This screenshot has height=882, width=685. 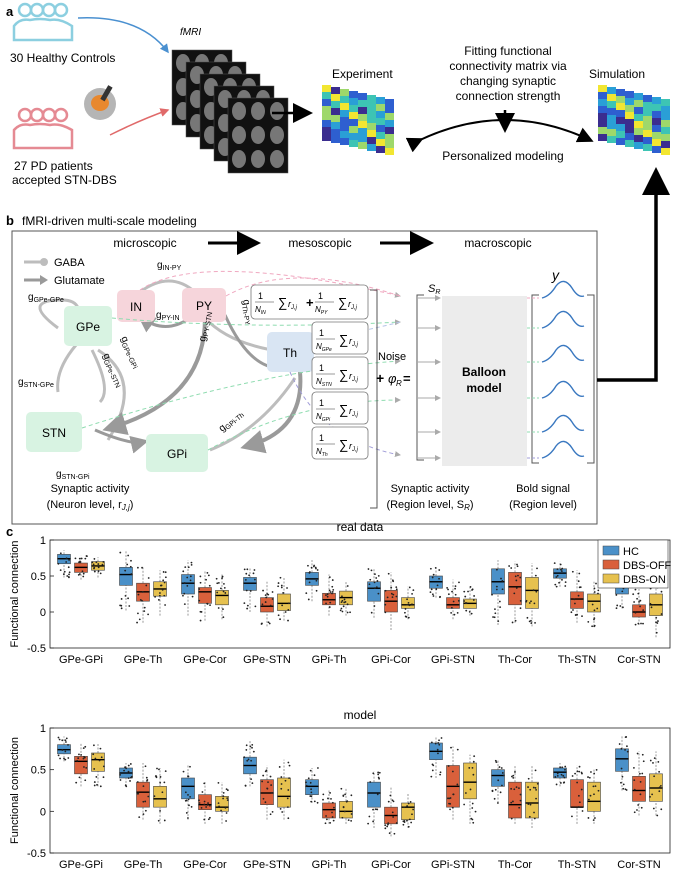 I want to click on healthy-to-fmri-arrow, so click(x=123, y=35).